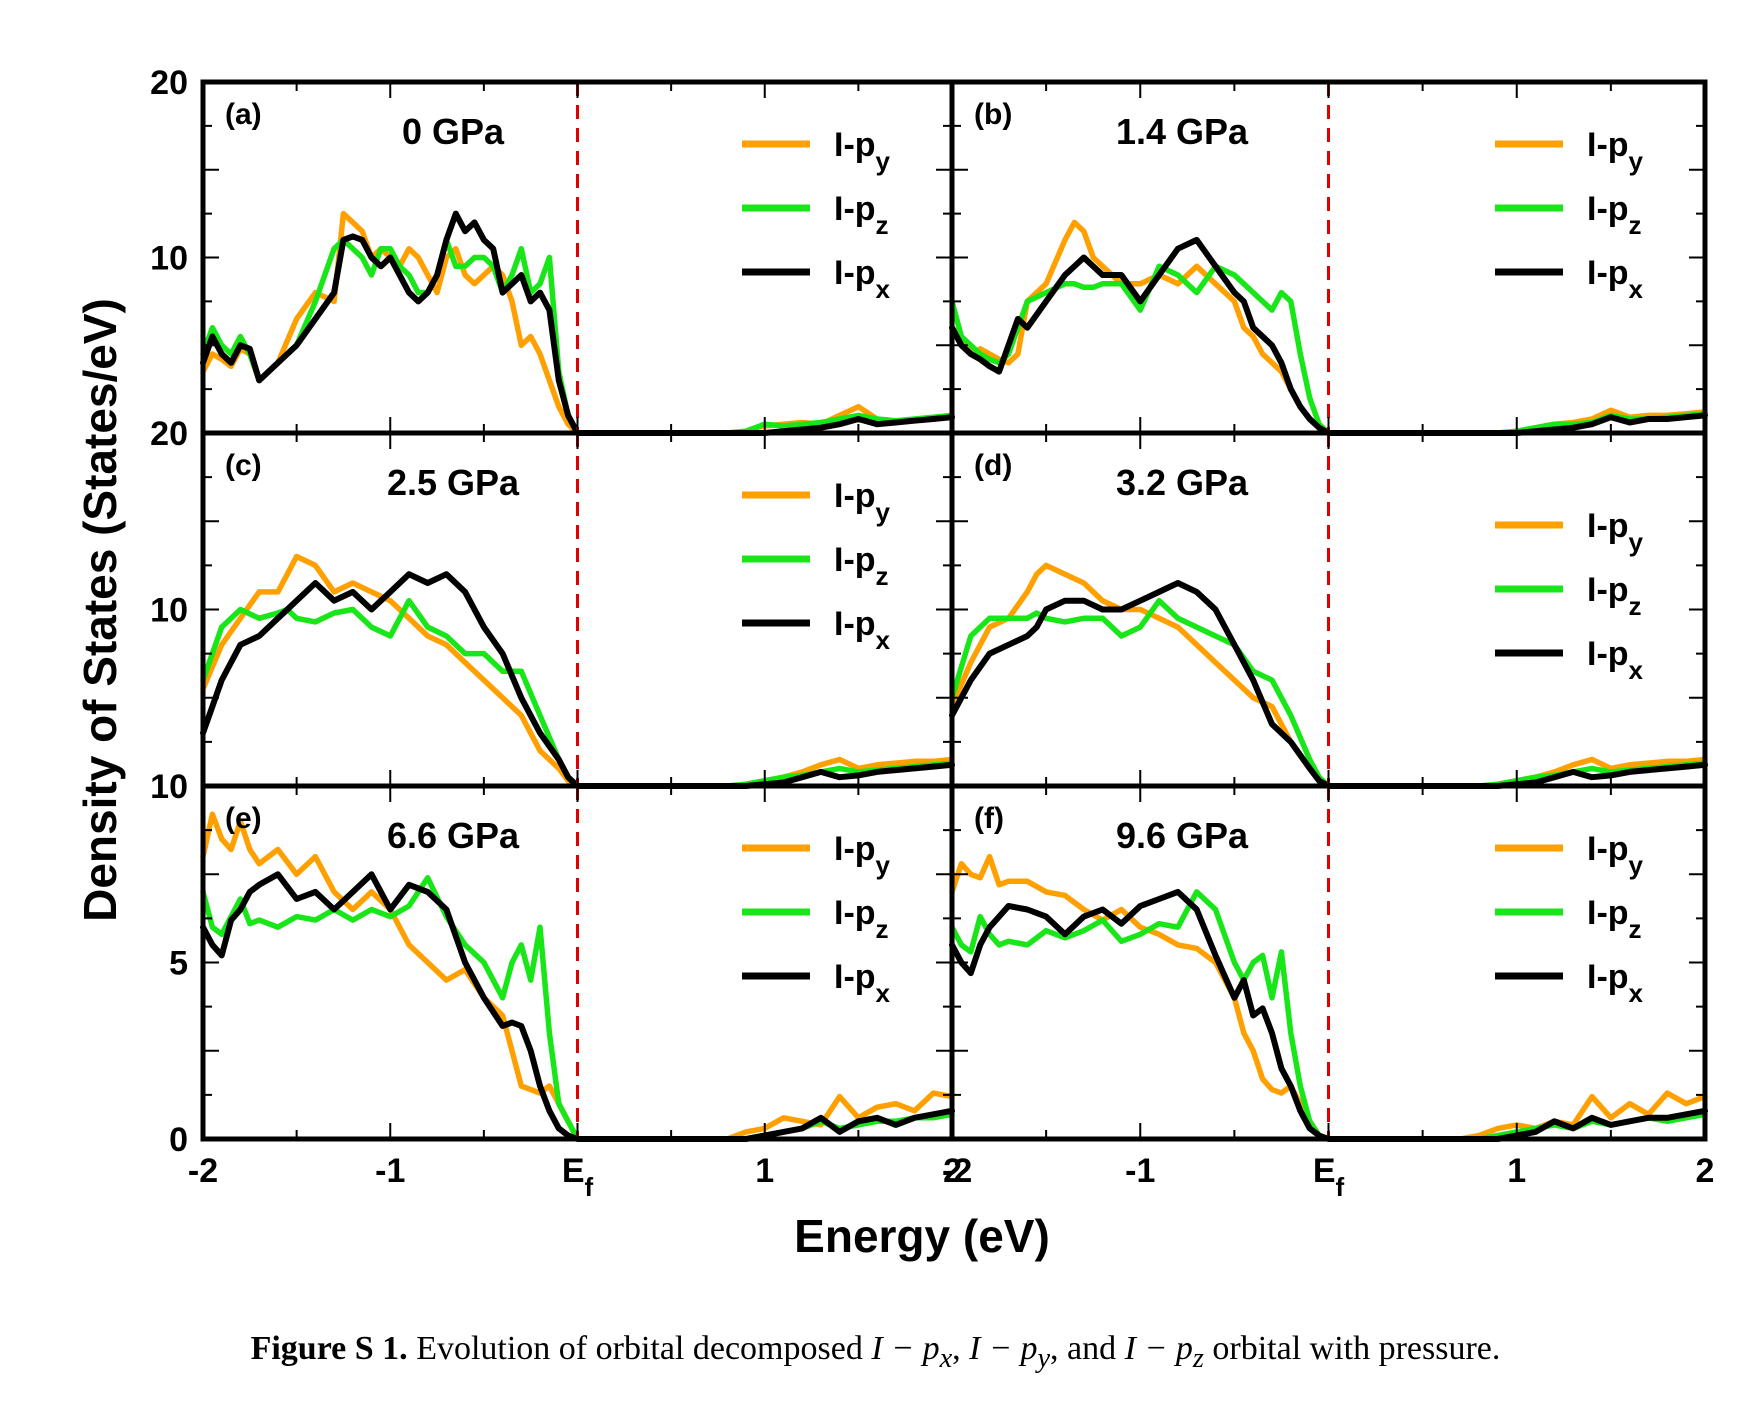  Describe the element at coordinates (922, 1236) in the screenshot. I see `x-axis-title: Energy (eV)` at that location.